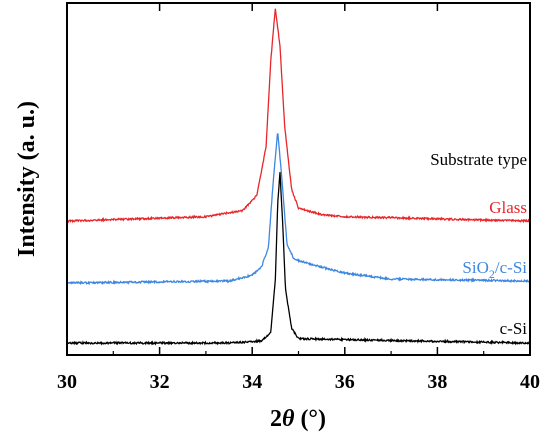 Image resolution: width=550 pixels, height=439 pixels. Describe the element at coordinates (27, 179) in the screenshot. I see `y-axis-title: Intensity (a. u.)` at that location.